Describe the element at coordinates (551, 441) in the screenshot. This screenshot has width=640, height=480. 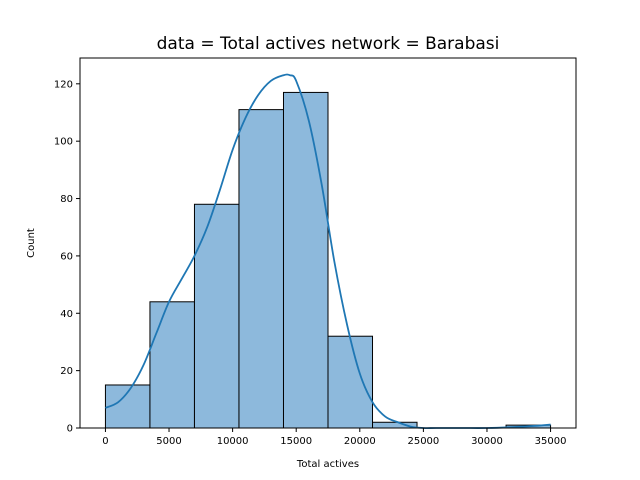
I see `x-tick-label: 35000` at that location.